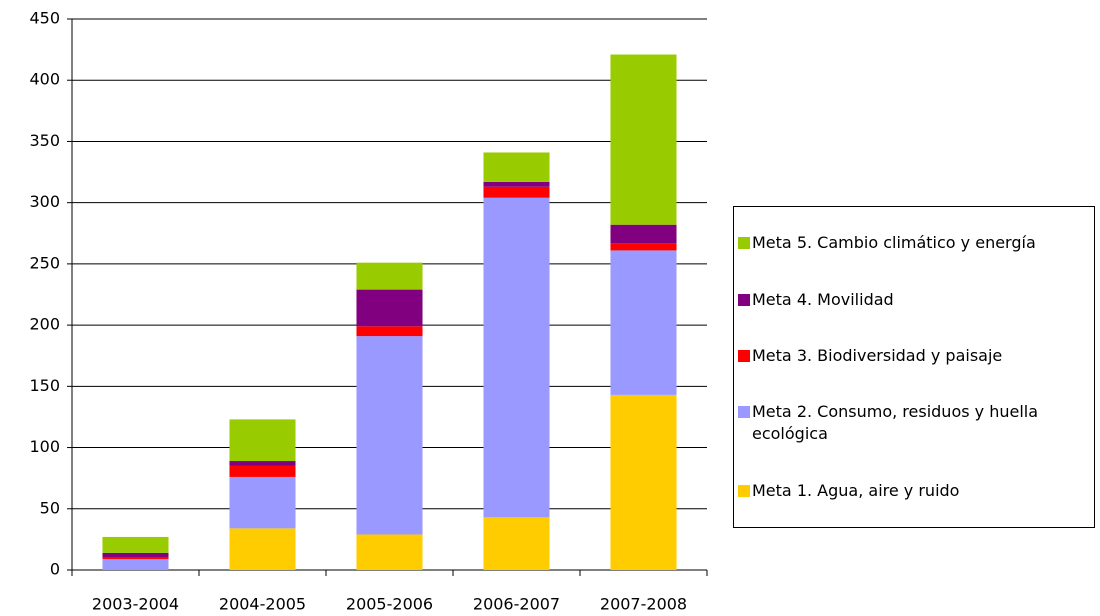  What do you see at coordinates (44, 140) in the screenshot?
I see `y-tick-label: 350` at bounding box center [44, 140].